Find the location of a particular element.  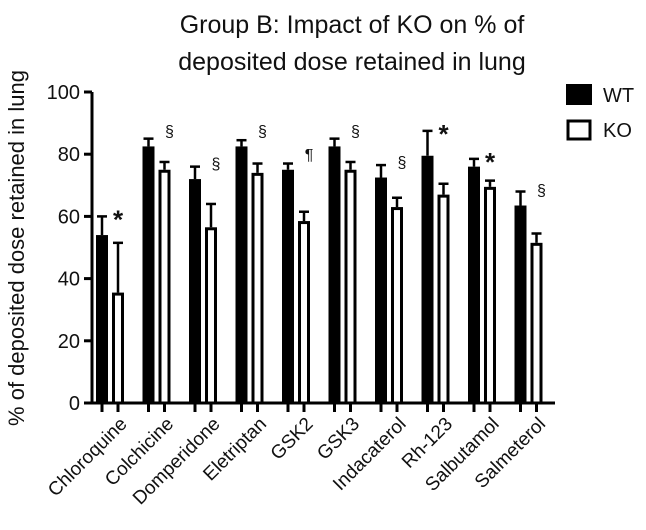

legend-label-ko: KO is located at coordinates (617, 131).